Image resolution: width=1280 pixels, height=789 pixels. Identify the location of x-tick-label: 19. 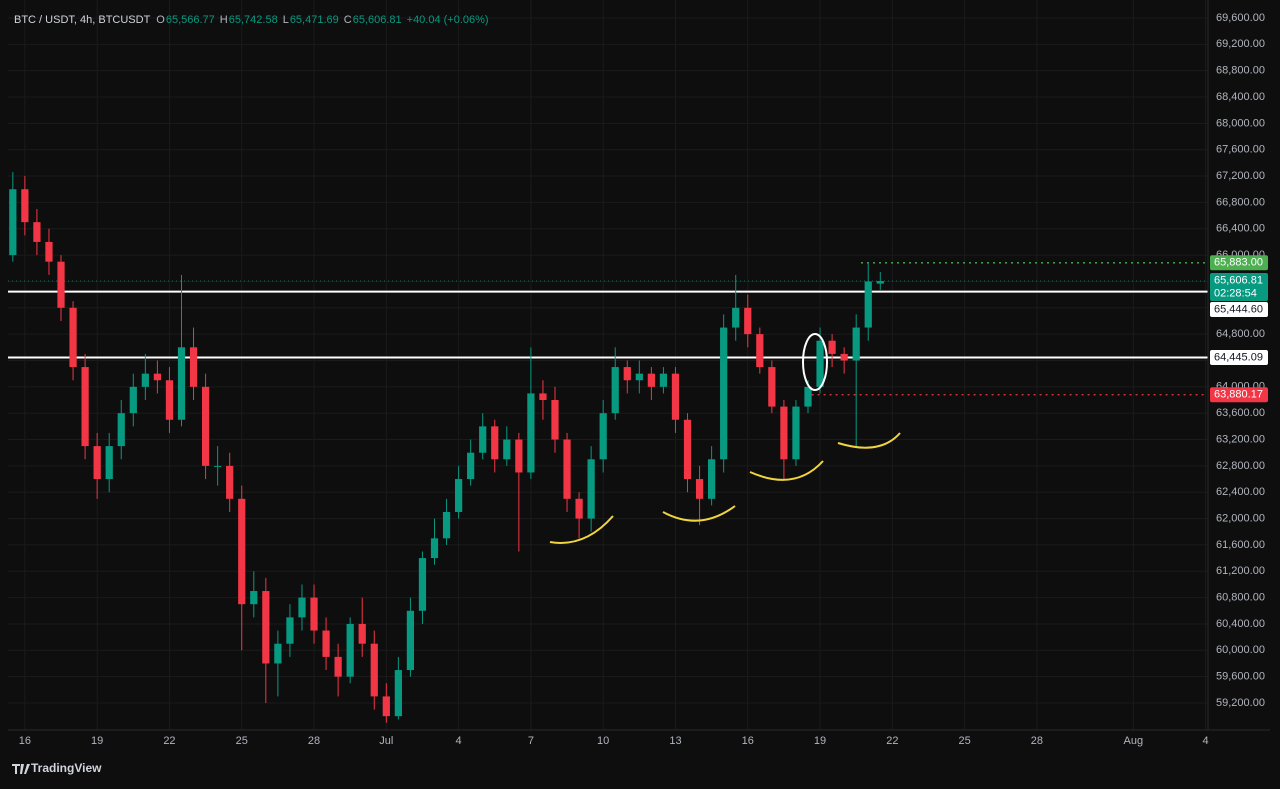
(97, 741).